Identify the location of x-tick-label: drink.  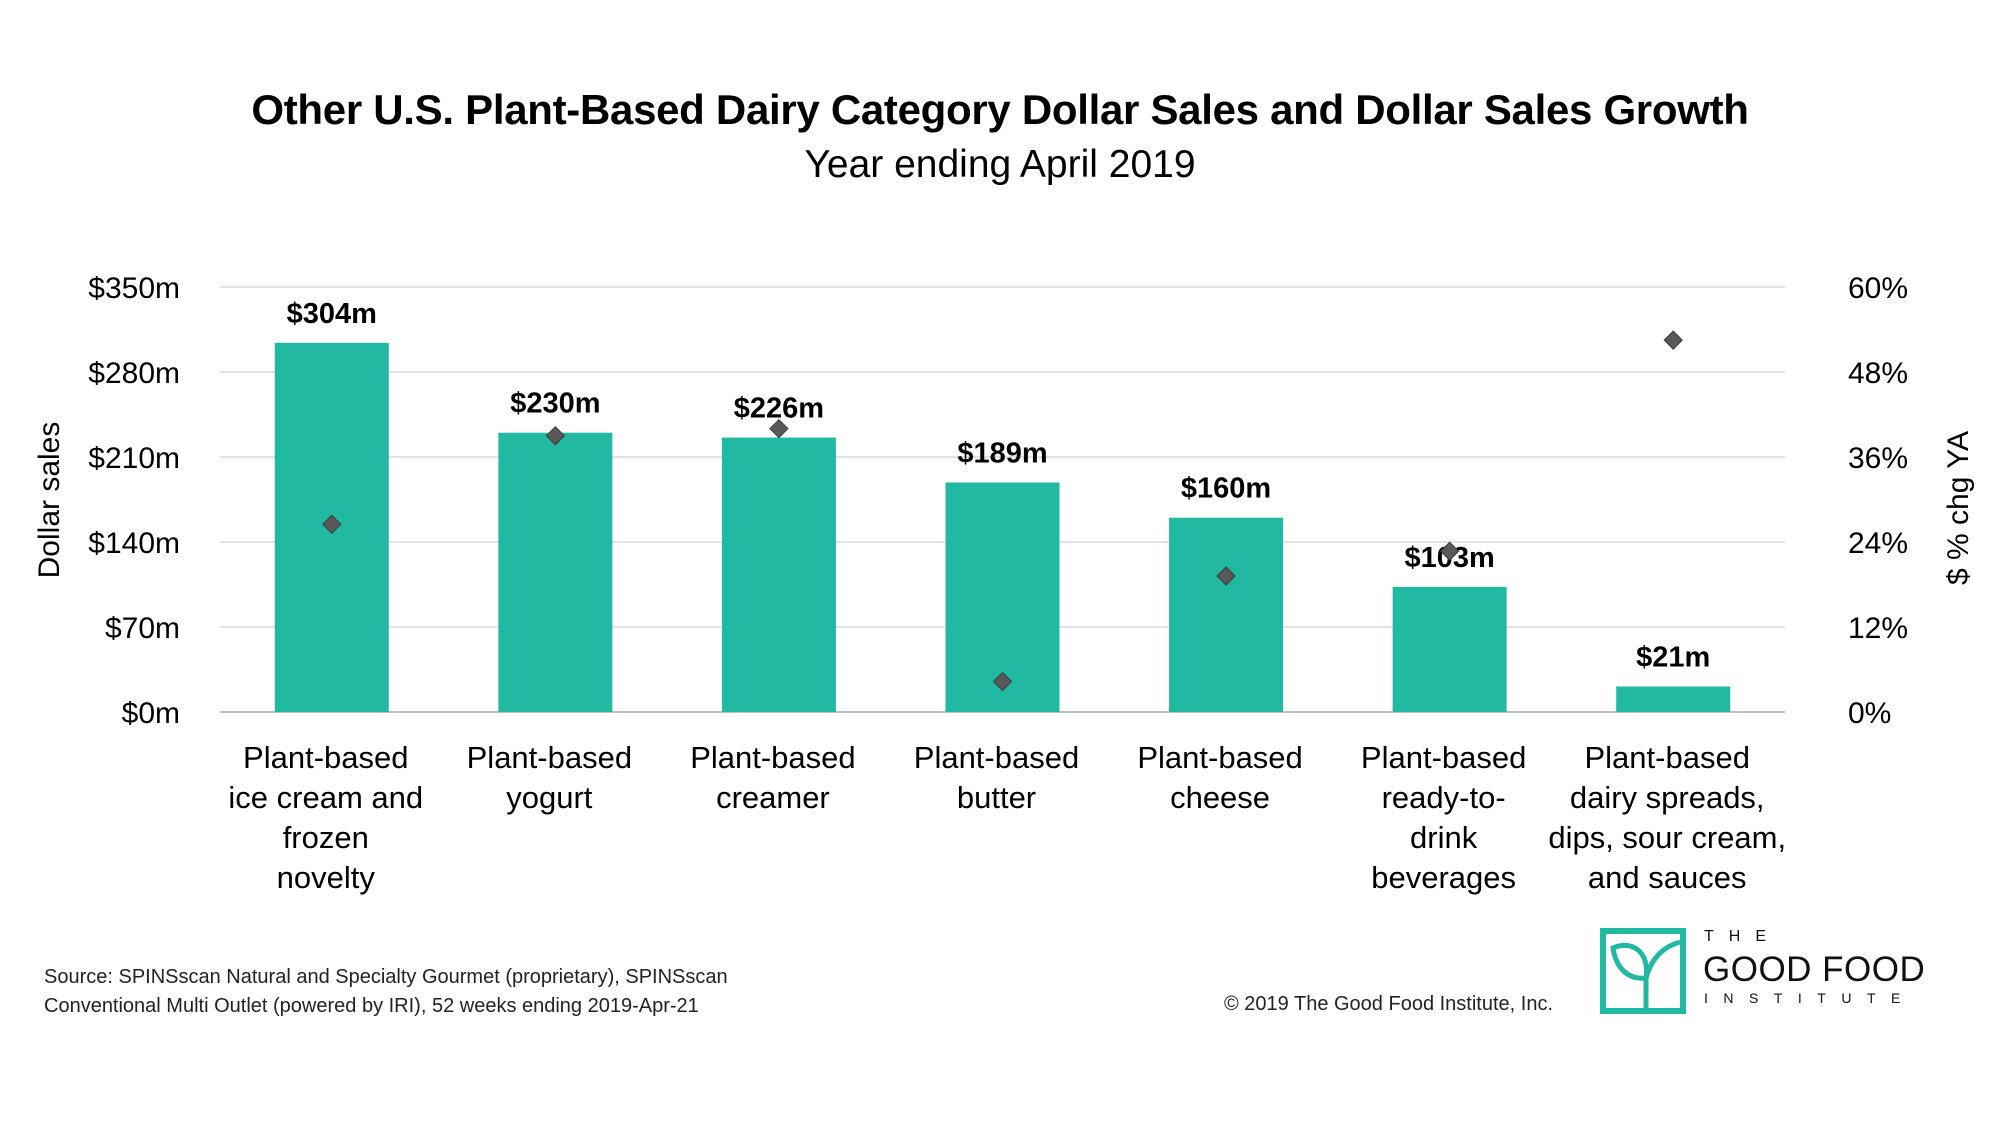
(1444, 837).